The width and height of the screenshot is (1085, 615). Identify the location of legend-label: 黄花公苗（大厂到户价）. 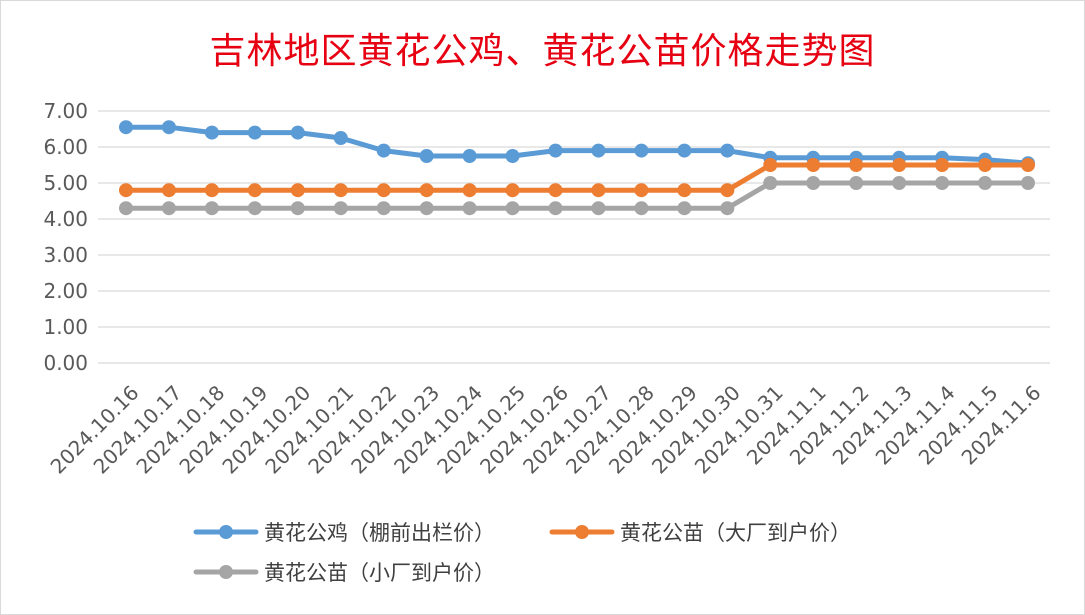
(735, 533).